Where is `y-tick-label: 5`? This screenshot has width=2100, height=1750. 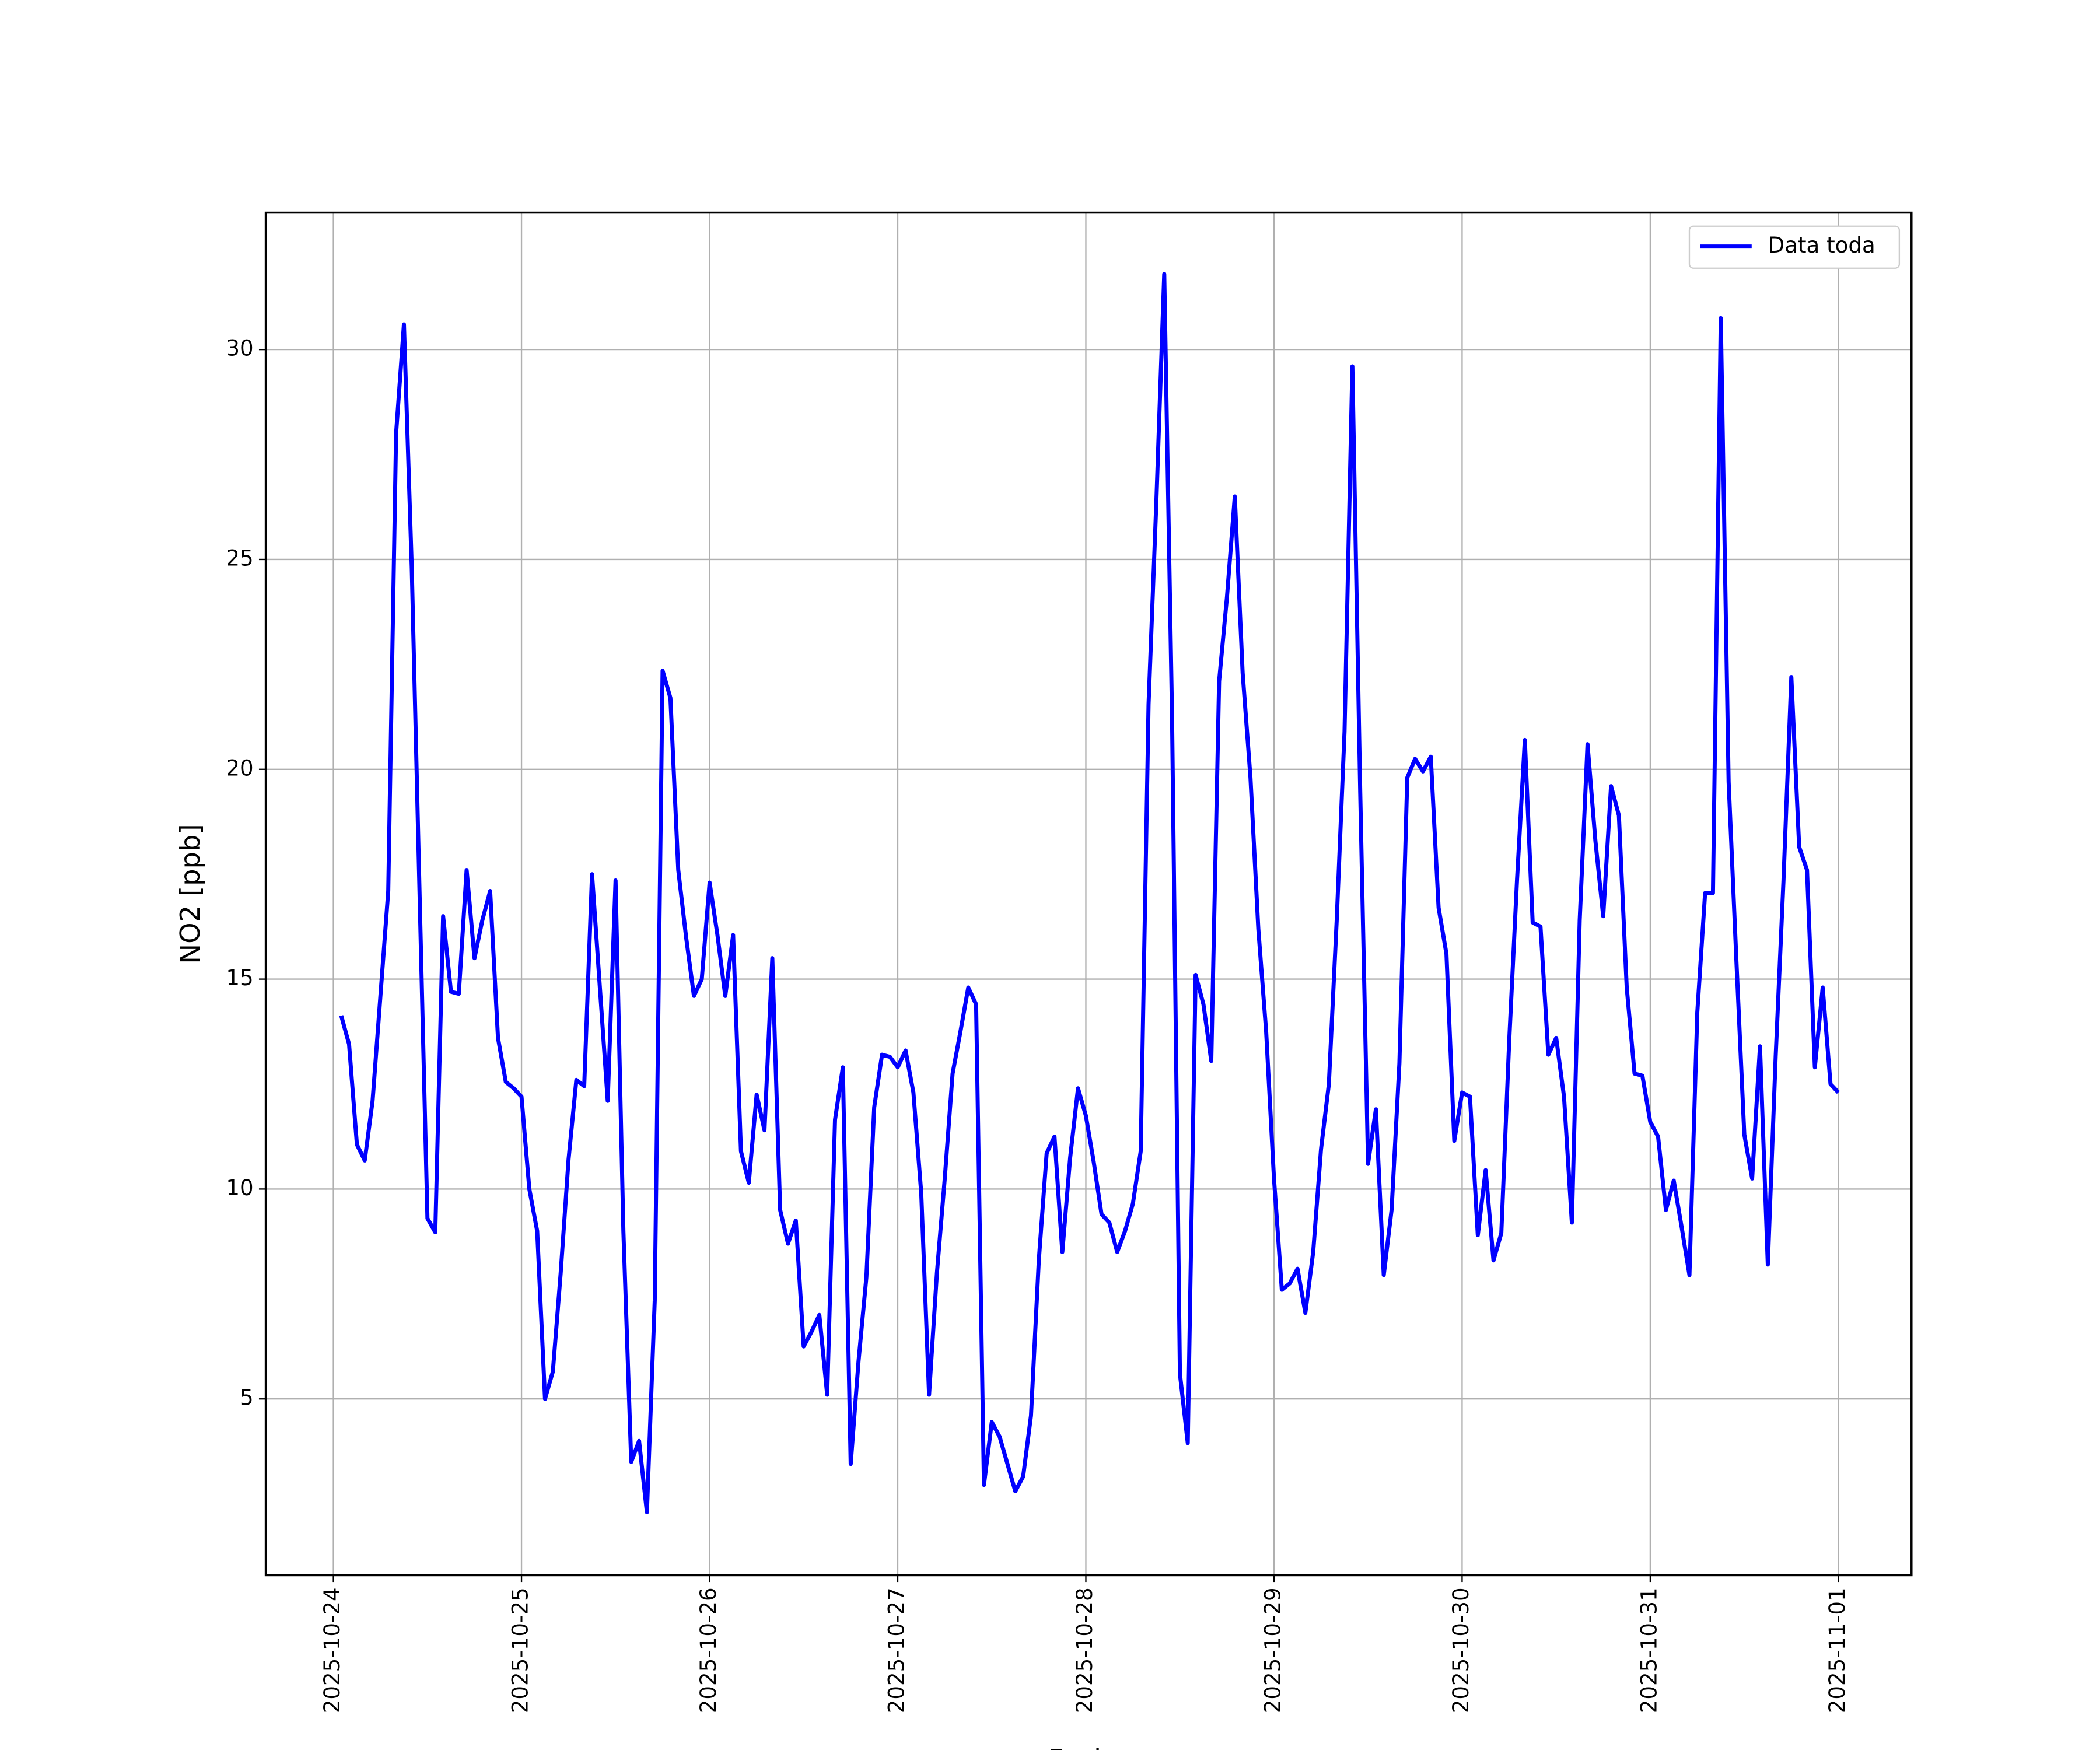 y-tick-label: 5 is located at coordinates (247, 1398).